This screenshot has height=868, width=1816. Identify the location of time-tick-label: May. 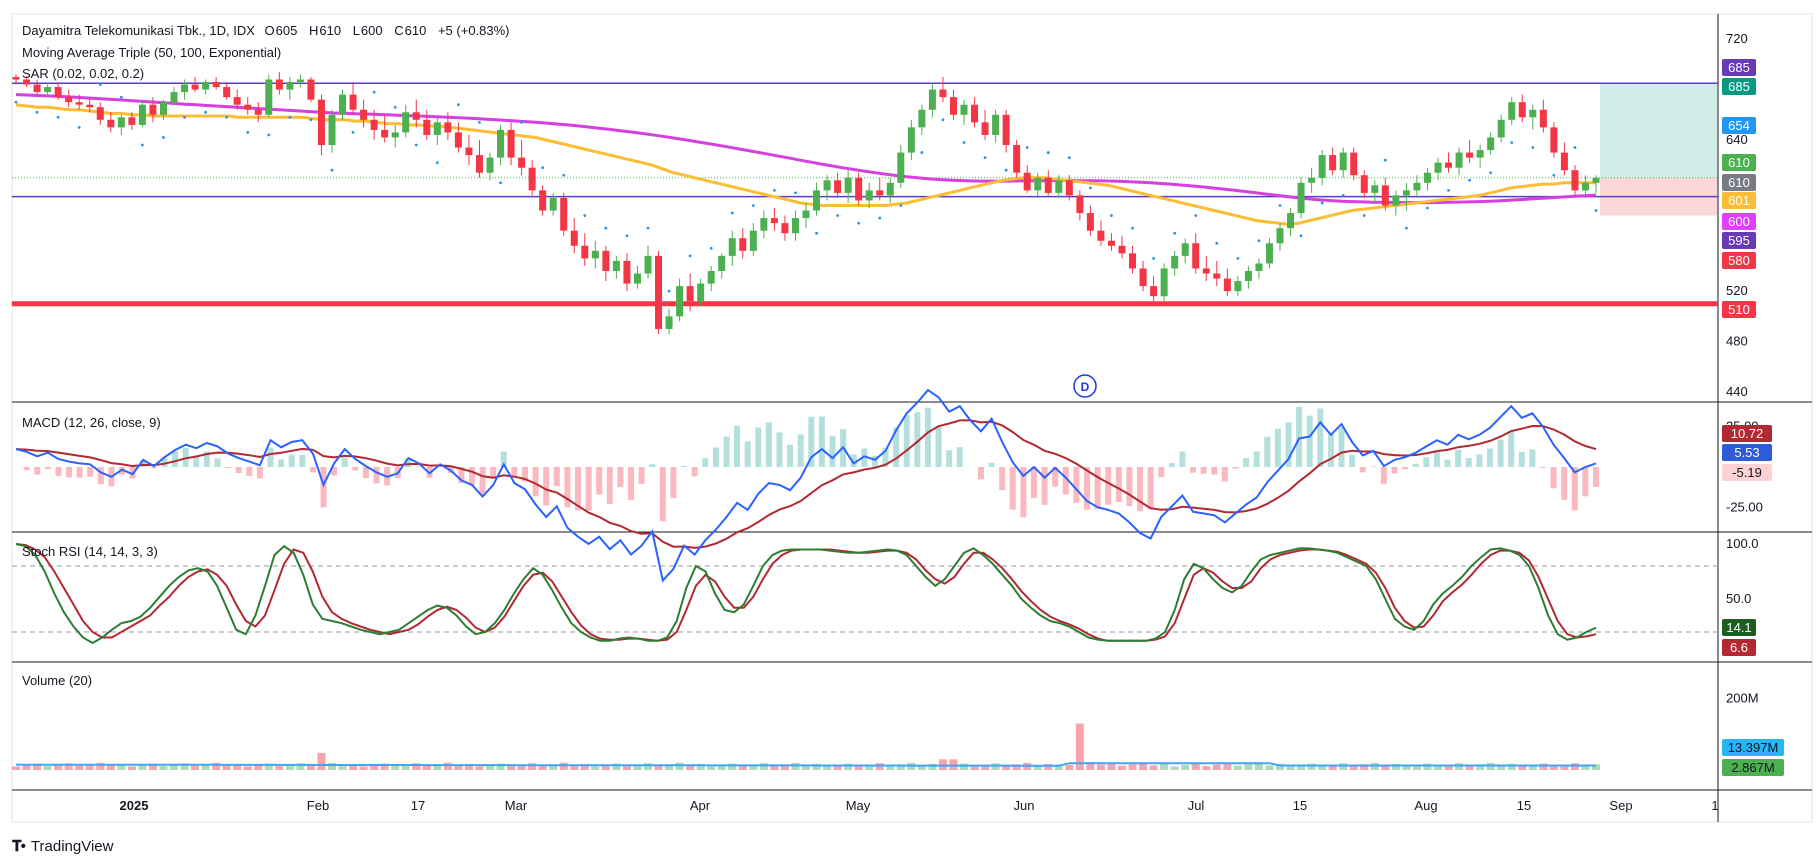
(858, 805).